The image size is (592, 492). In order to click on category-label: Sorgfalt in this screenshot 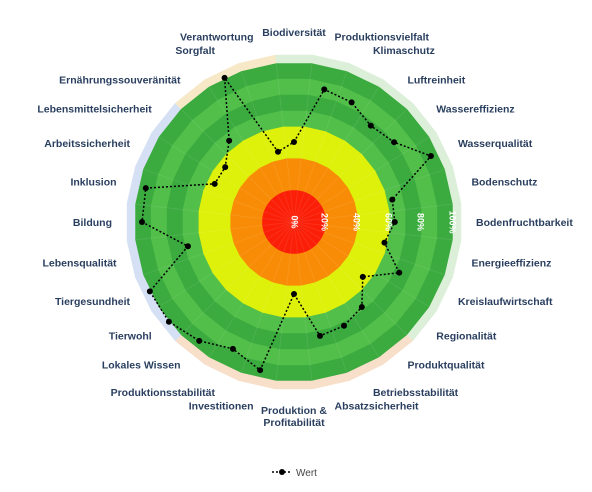, I will do `click(195, 51)`.